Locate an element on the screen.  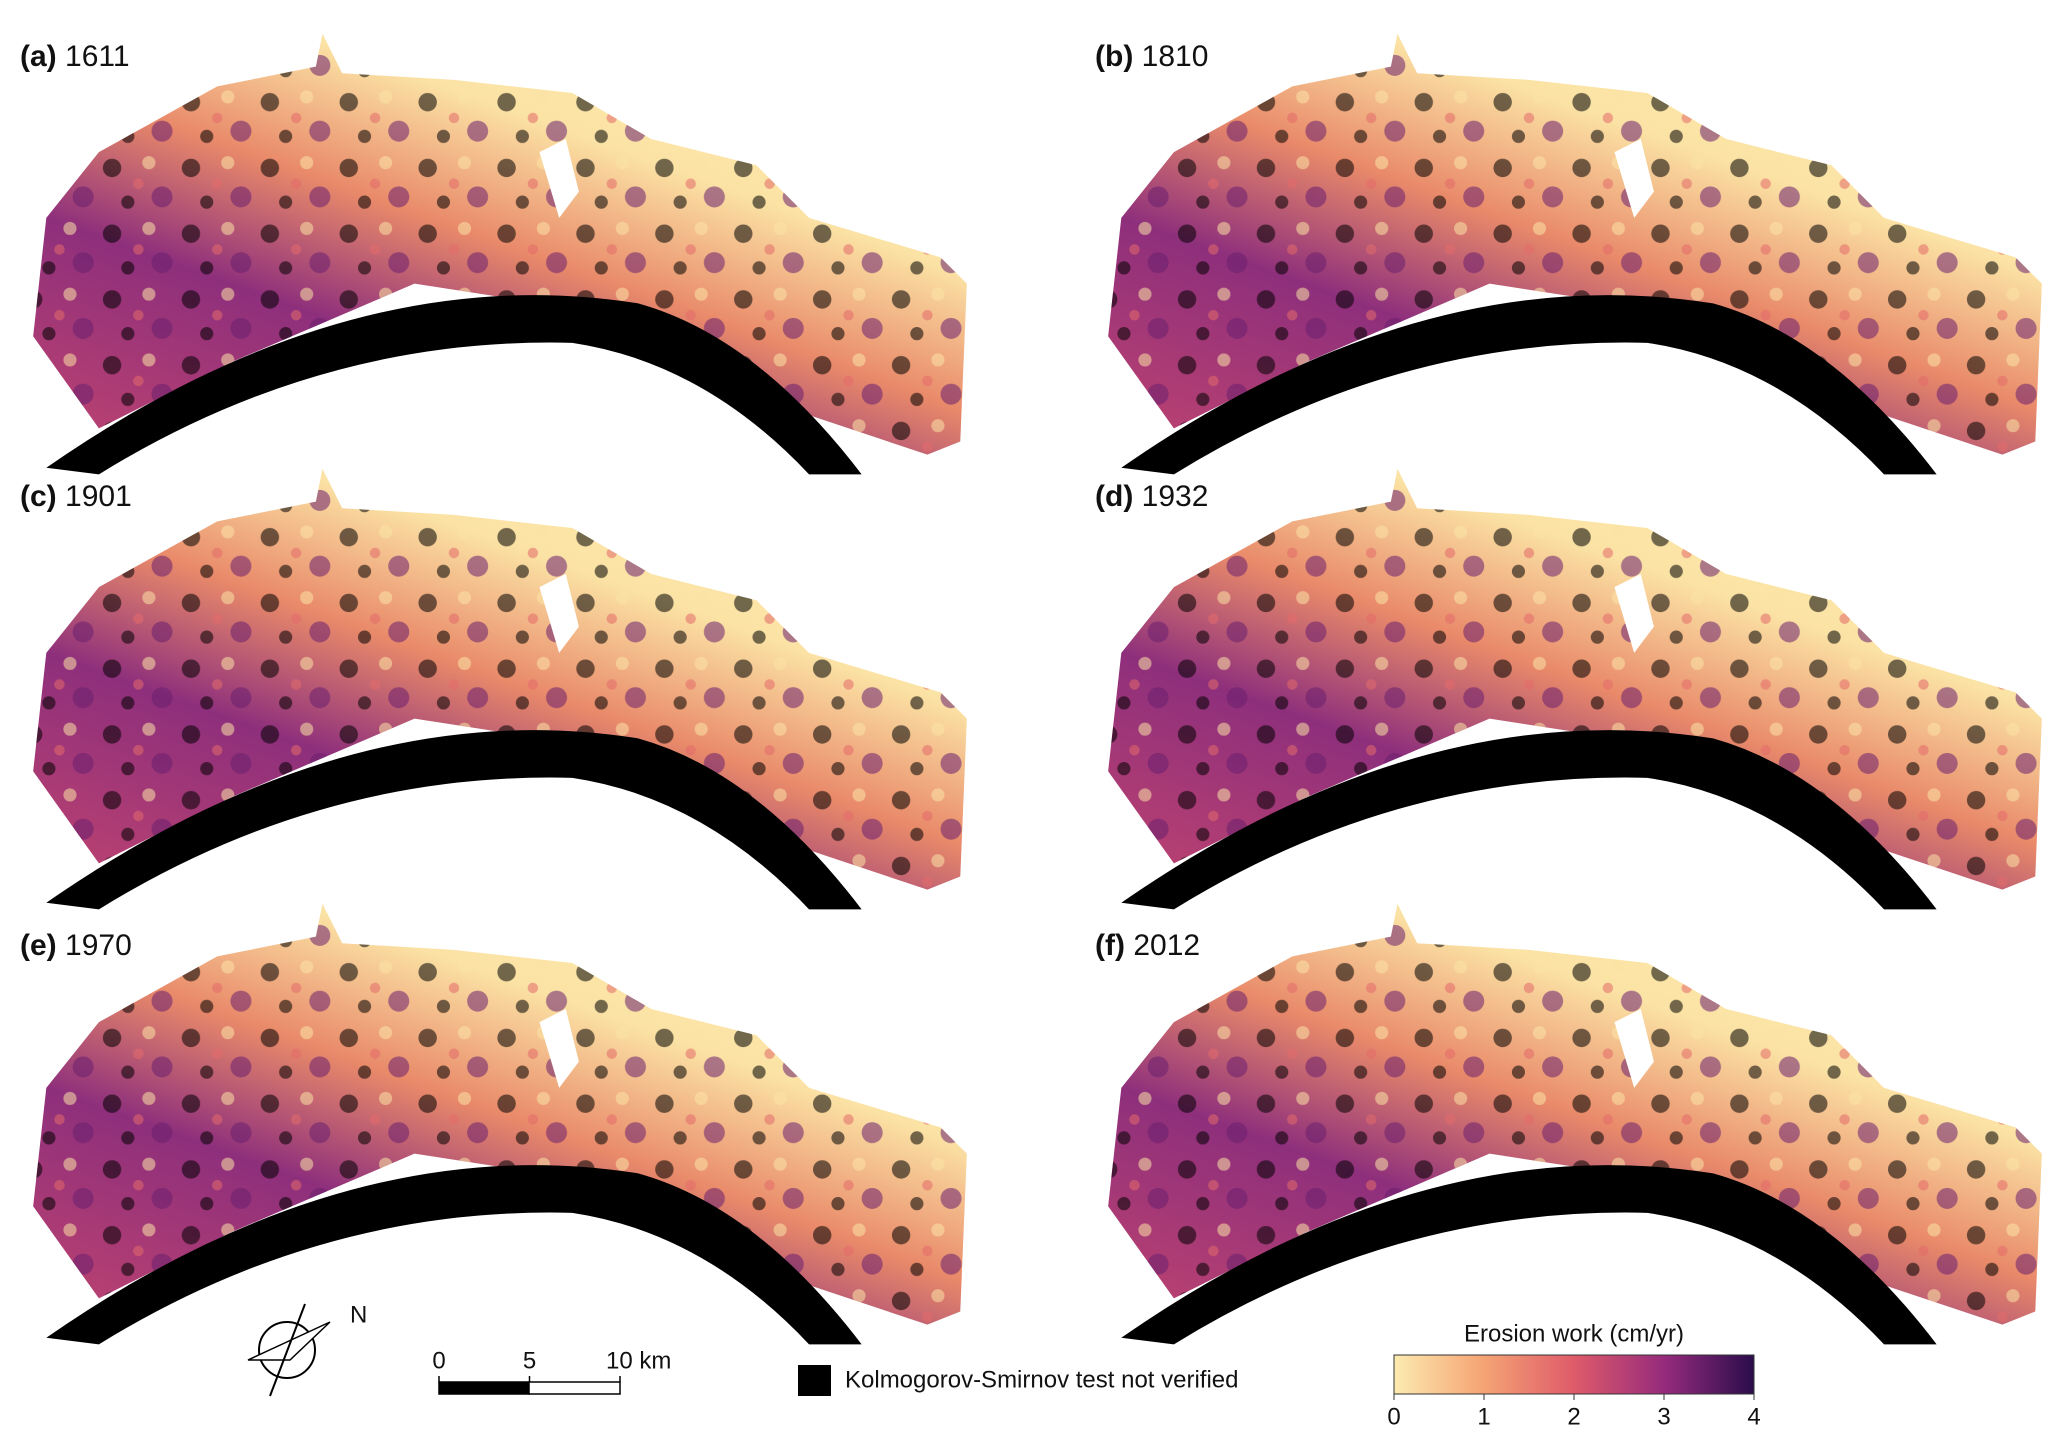
panel-label: (f) 2012 is located at coordinates (1147, 945).